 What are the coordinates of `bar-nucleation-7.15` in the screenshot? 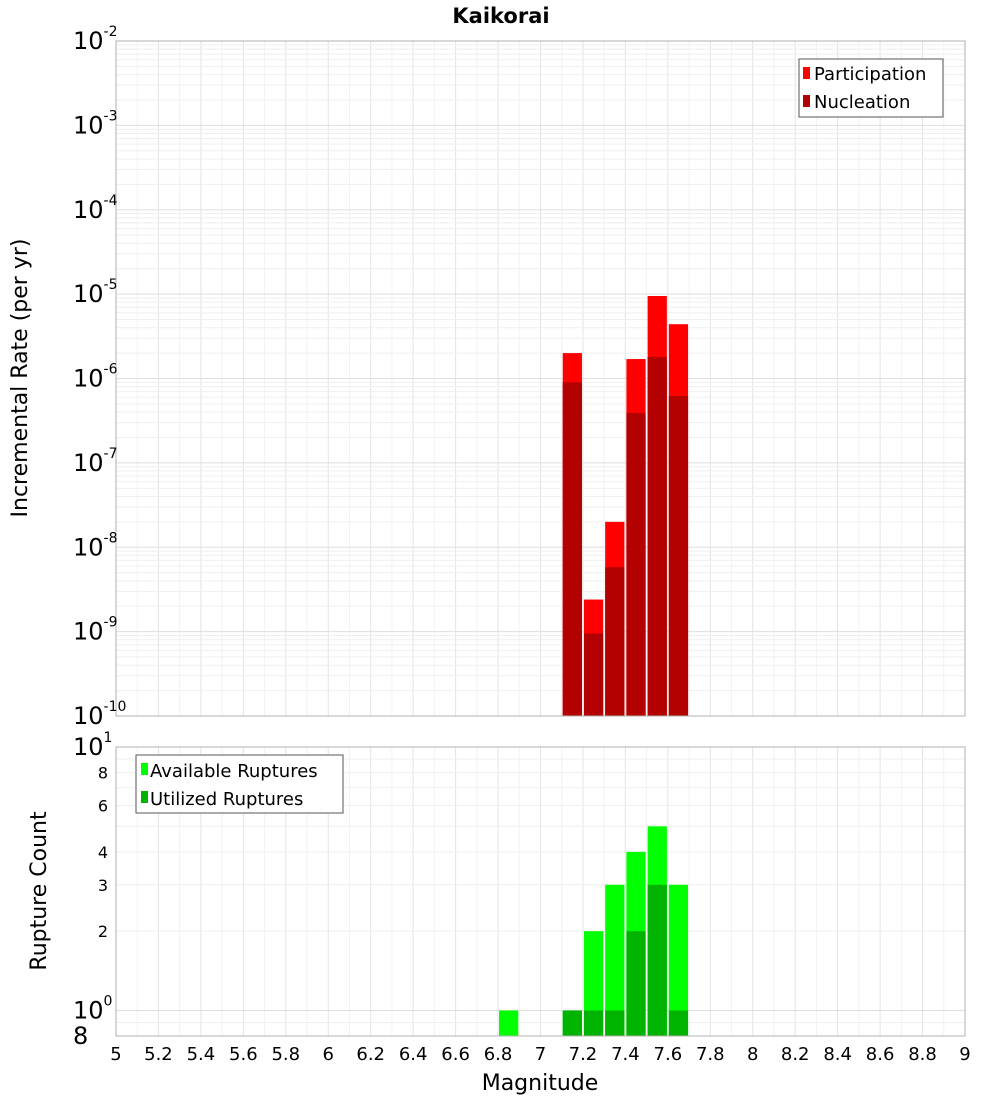 It's located at (572, 549).